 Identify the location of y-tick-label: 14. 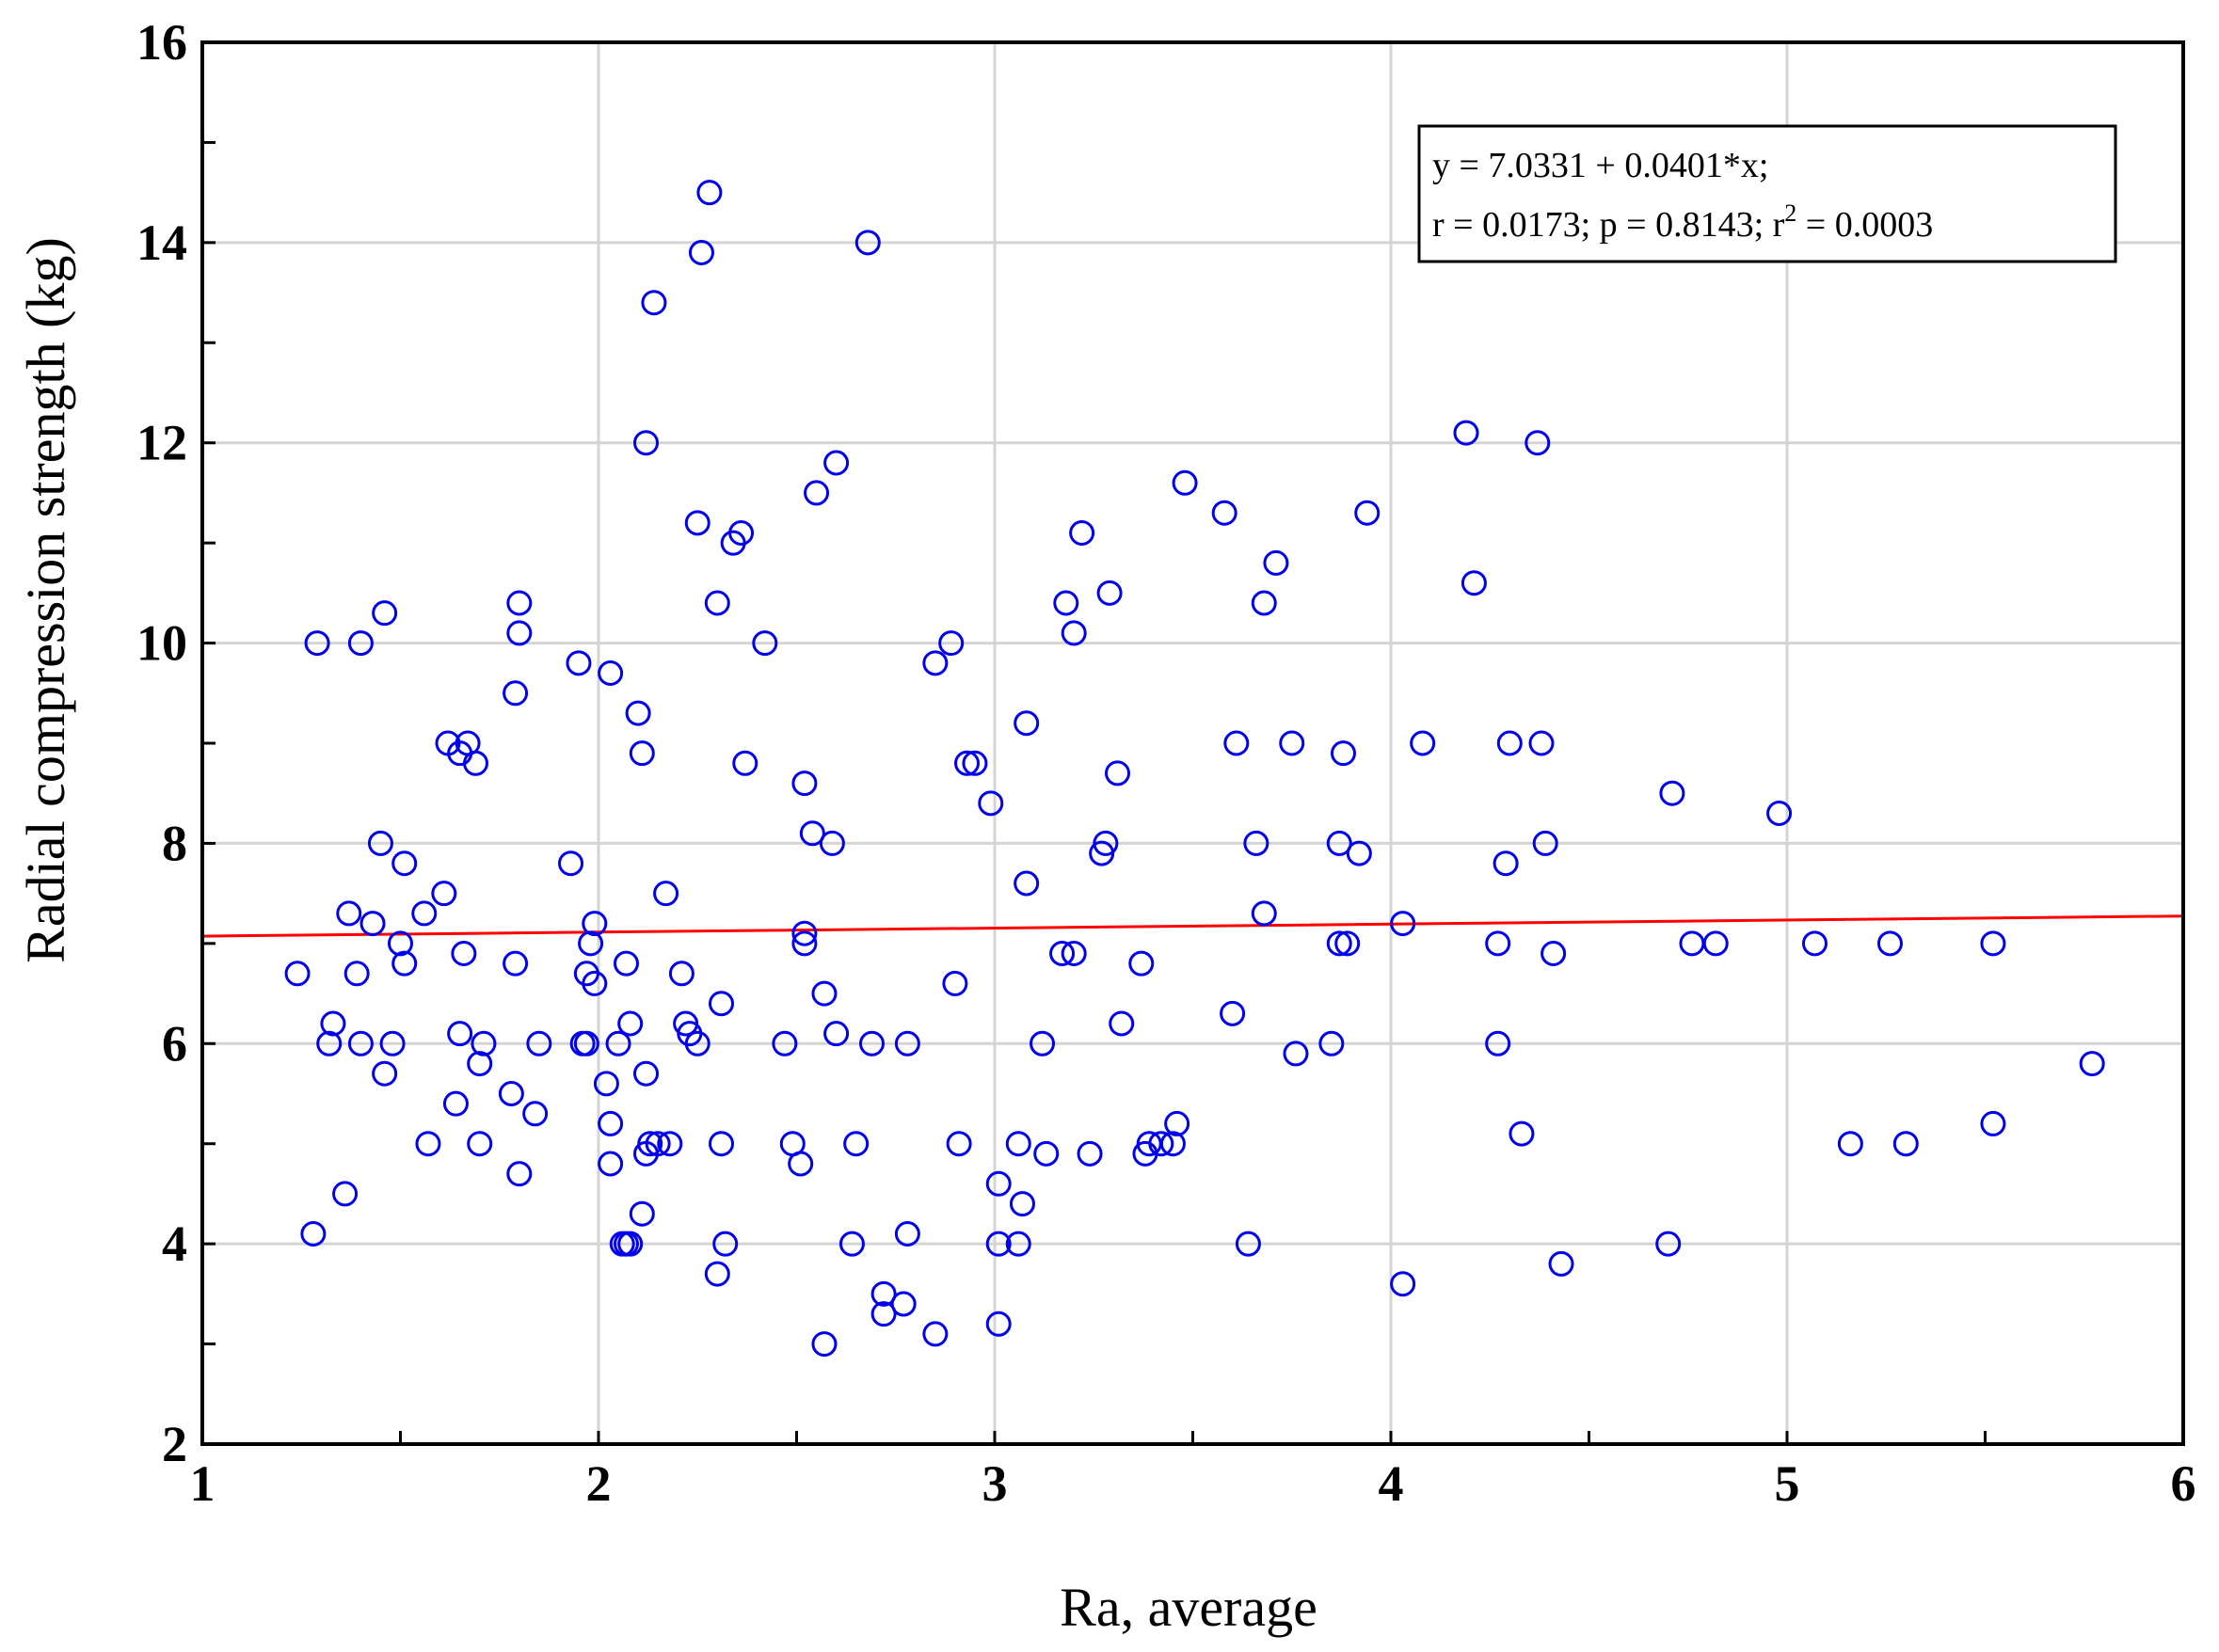
(162, 242).